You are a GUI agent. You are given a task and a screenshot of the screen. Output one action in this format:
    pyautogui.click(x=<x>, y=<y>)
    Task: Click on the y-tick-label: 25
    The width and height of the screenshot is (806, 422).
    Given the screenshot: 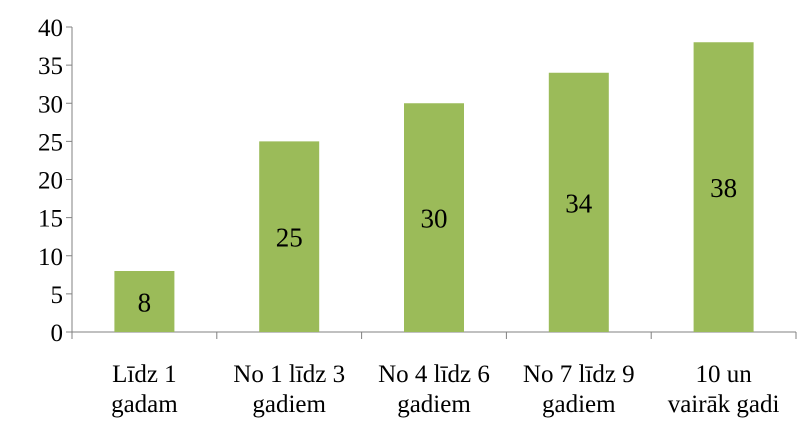 What is the action you would take?
    pyautogui.click(x=50, y=142)
    